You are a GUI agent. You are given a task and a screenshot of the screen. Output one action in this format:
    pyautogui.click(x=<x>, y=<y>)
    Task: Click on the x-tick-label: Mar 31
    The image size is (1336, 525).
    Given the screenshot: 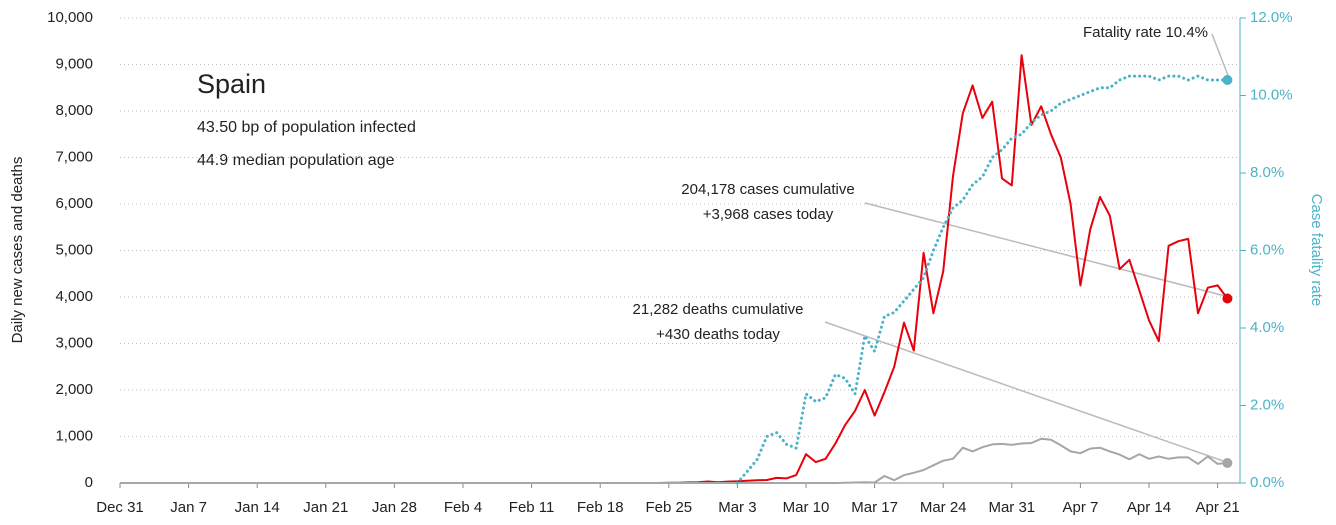 What is the action you would take?
    pyautogui.click(x=1011, y=507)
    